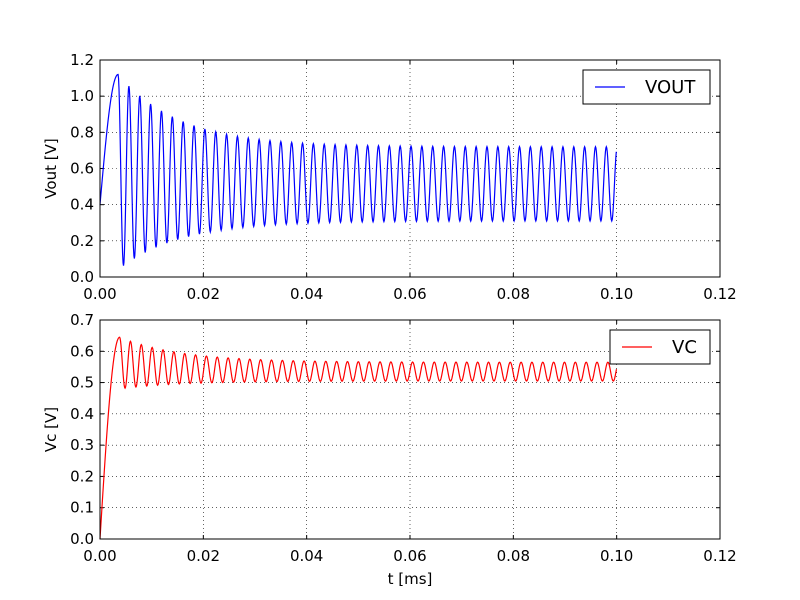 This screenshot has width=800, height=600. What do you see at coordinates (51, 168) in the screenshot?
I see `vout-ylabel: Vout [V]` at bounding box center [51, 168].